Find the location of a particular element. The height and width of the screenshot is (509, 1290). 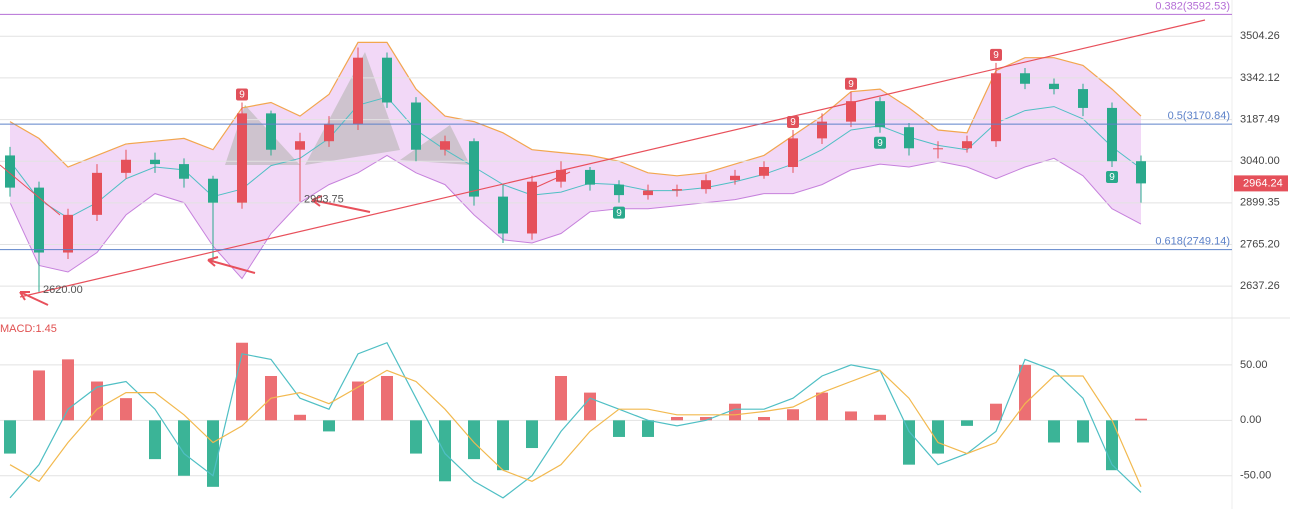

y-tick-label: 2899.35 is located at coordinates (1260, 203).